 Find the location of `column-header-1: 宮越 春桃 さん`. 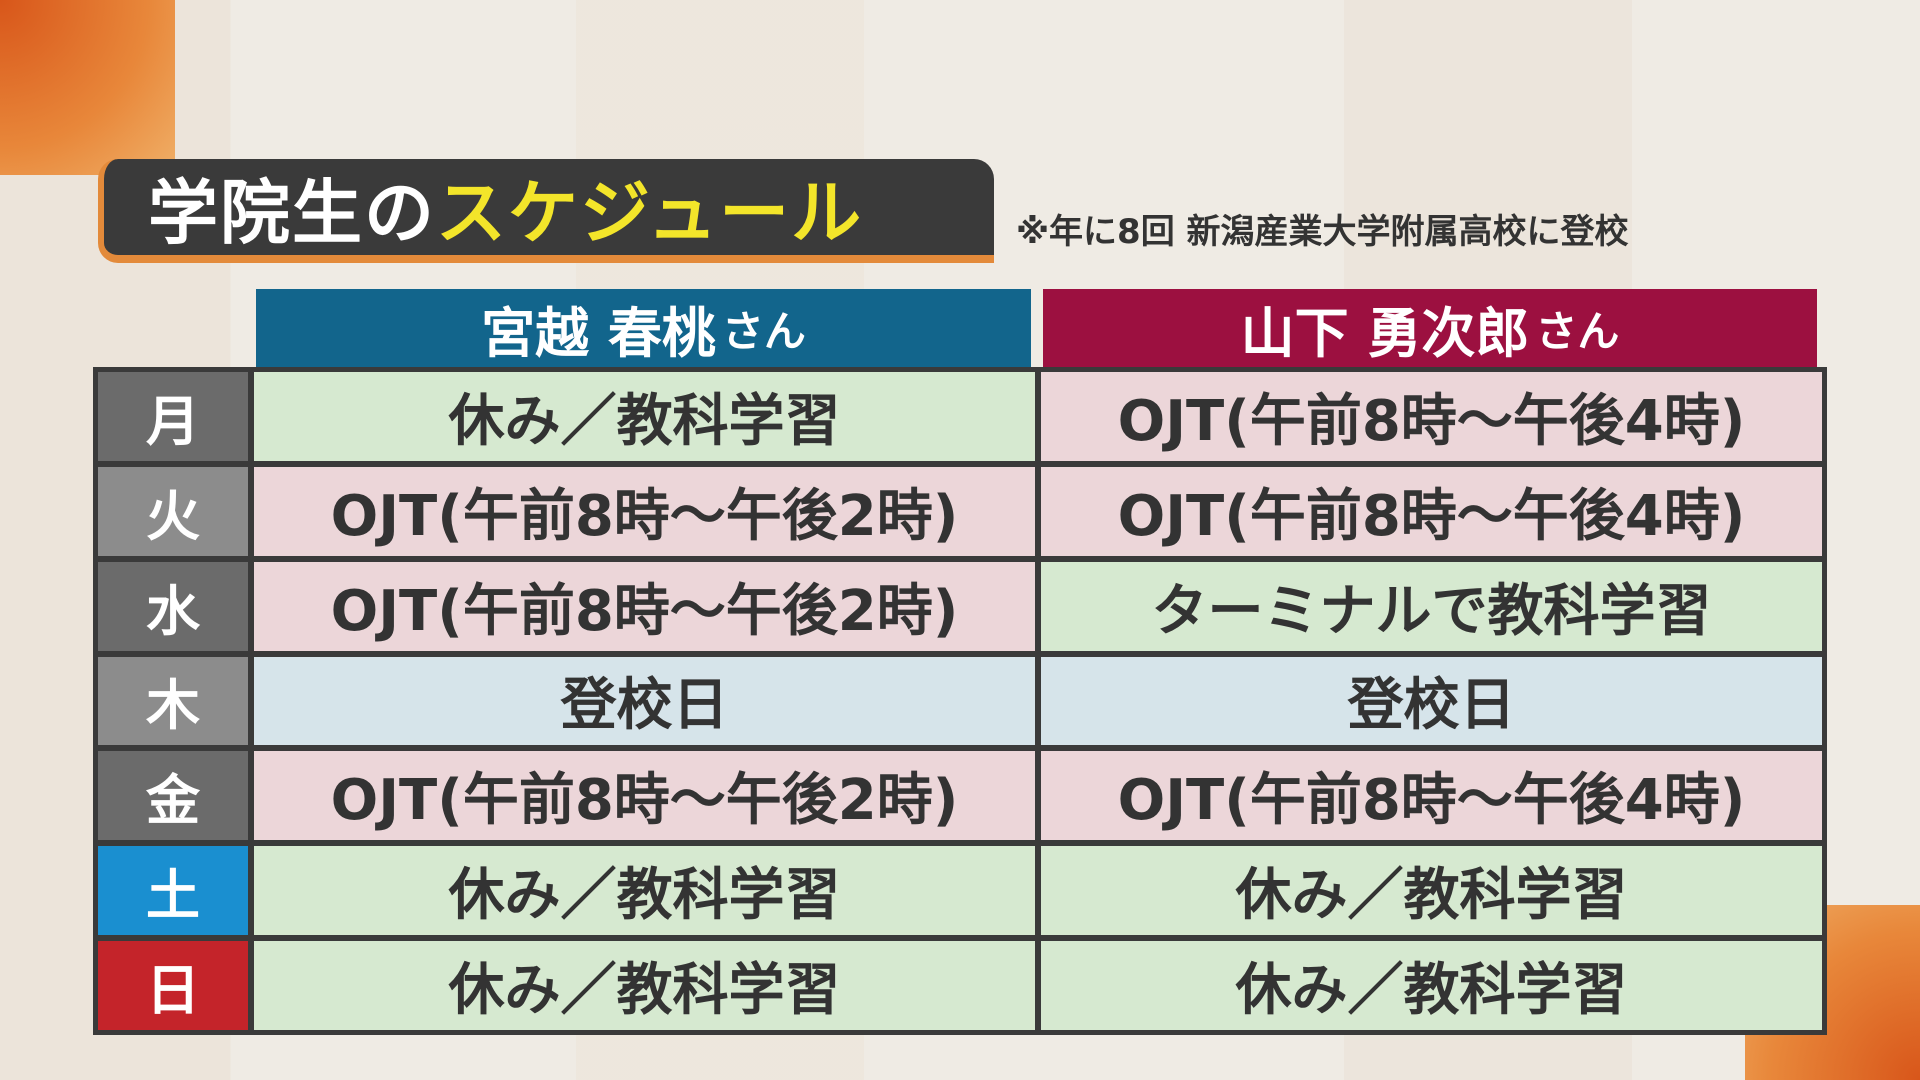

column-header-1: 宮越 春桃 さん is located at coordinates (643, 328).